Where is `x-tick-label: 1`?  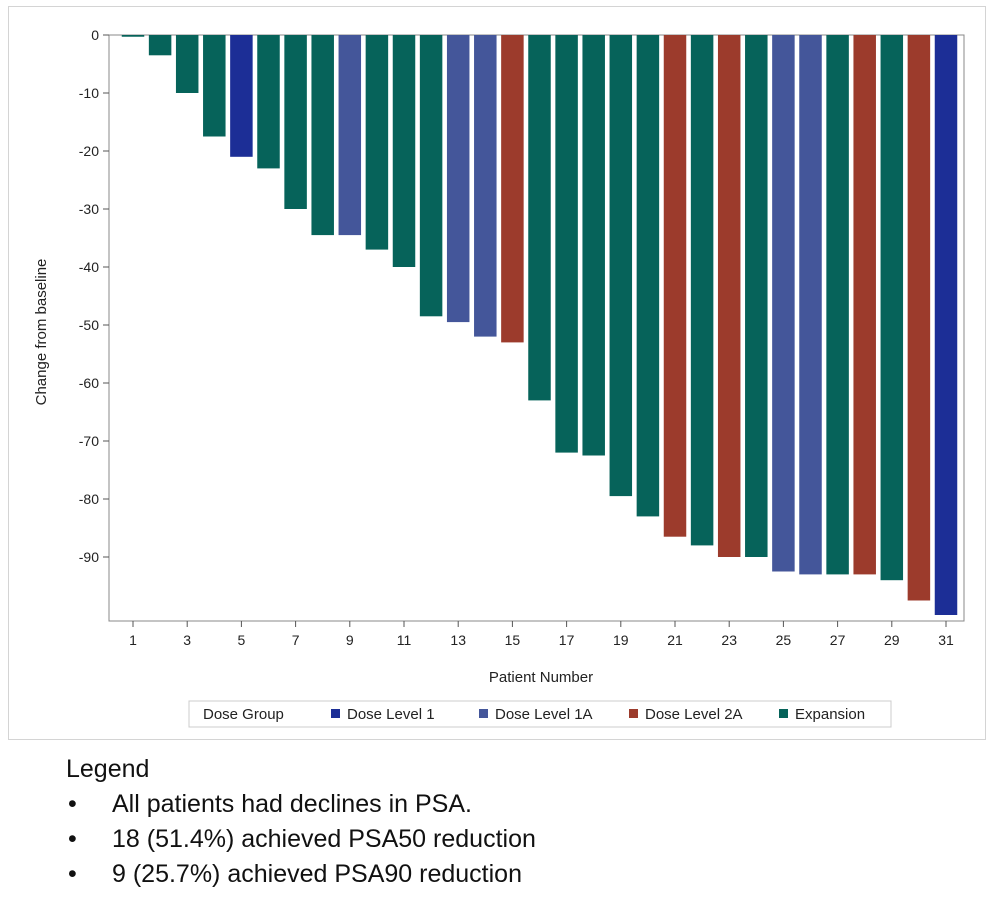
x-tick-label: 1 is located at coordinates (133, 640).